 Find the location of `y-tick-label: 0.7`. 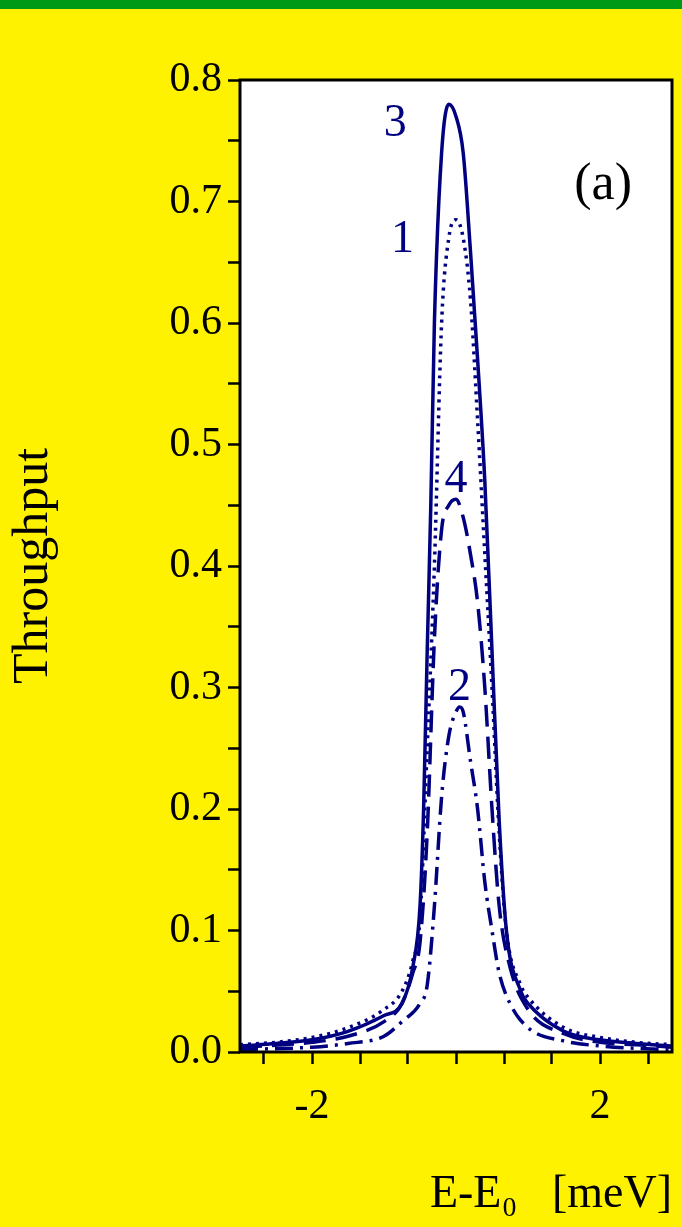

y-tick-label: 0.7 is located at coordinates (195, 198).